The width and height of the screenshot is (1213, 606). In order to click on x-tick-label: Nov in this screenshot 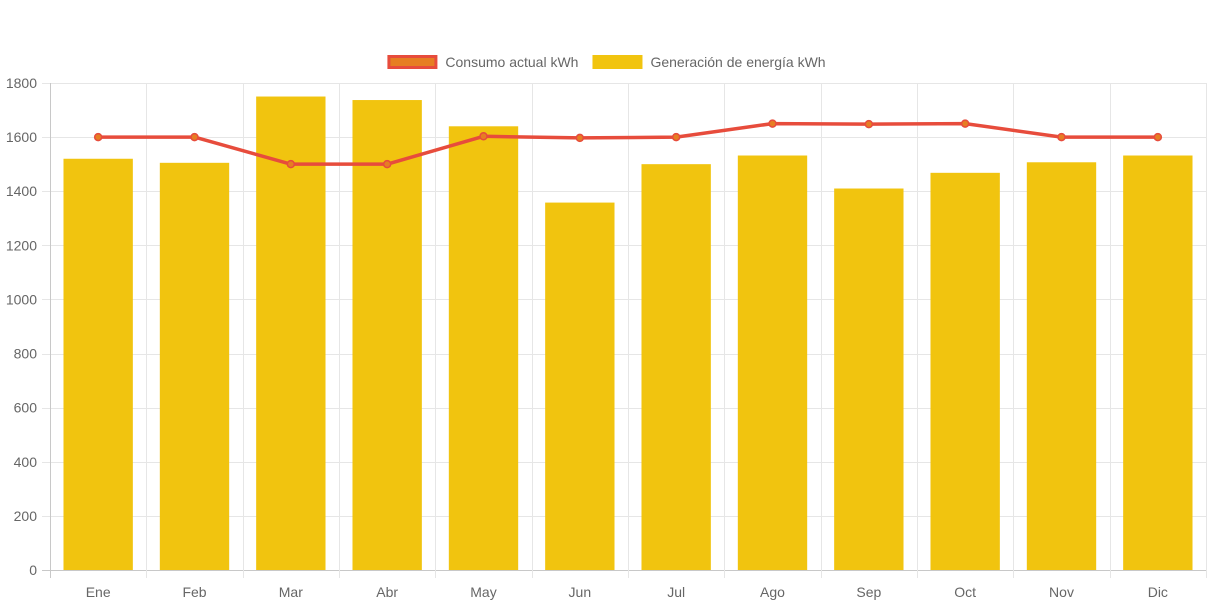, I will do `click(1061, 592)`.